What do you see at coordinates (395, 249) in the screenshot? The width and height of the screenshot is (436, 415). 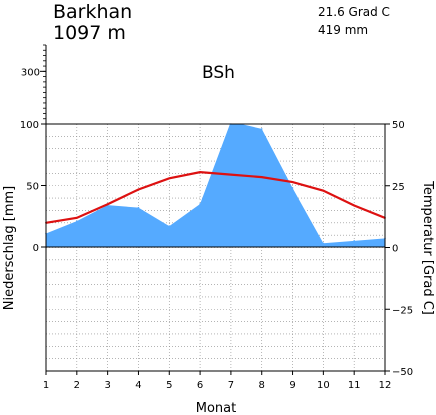 I see `temp-tick-label-2: 0` at bounding box center [395, 249].